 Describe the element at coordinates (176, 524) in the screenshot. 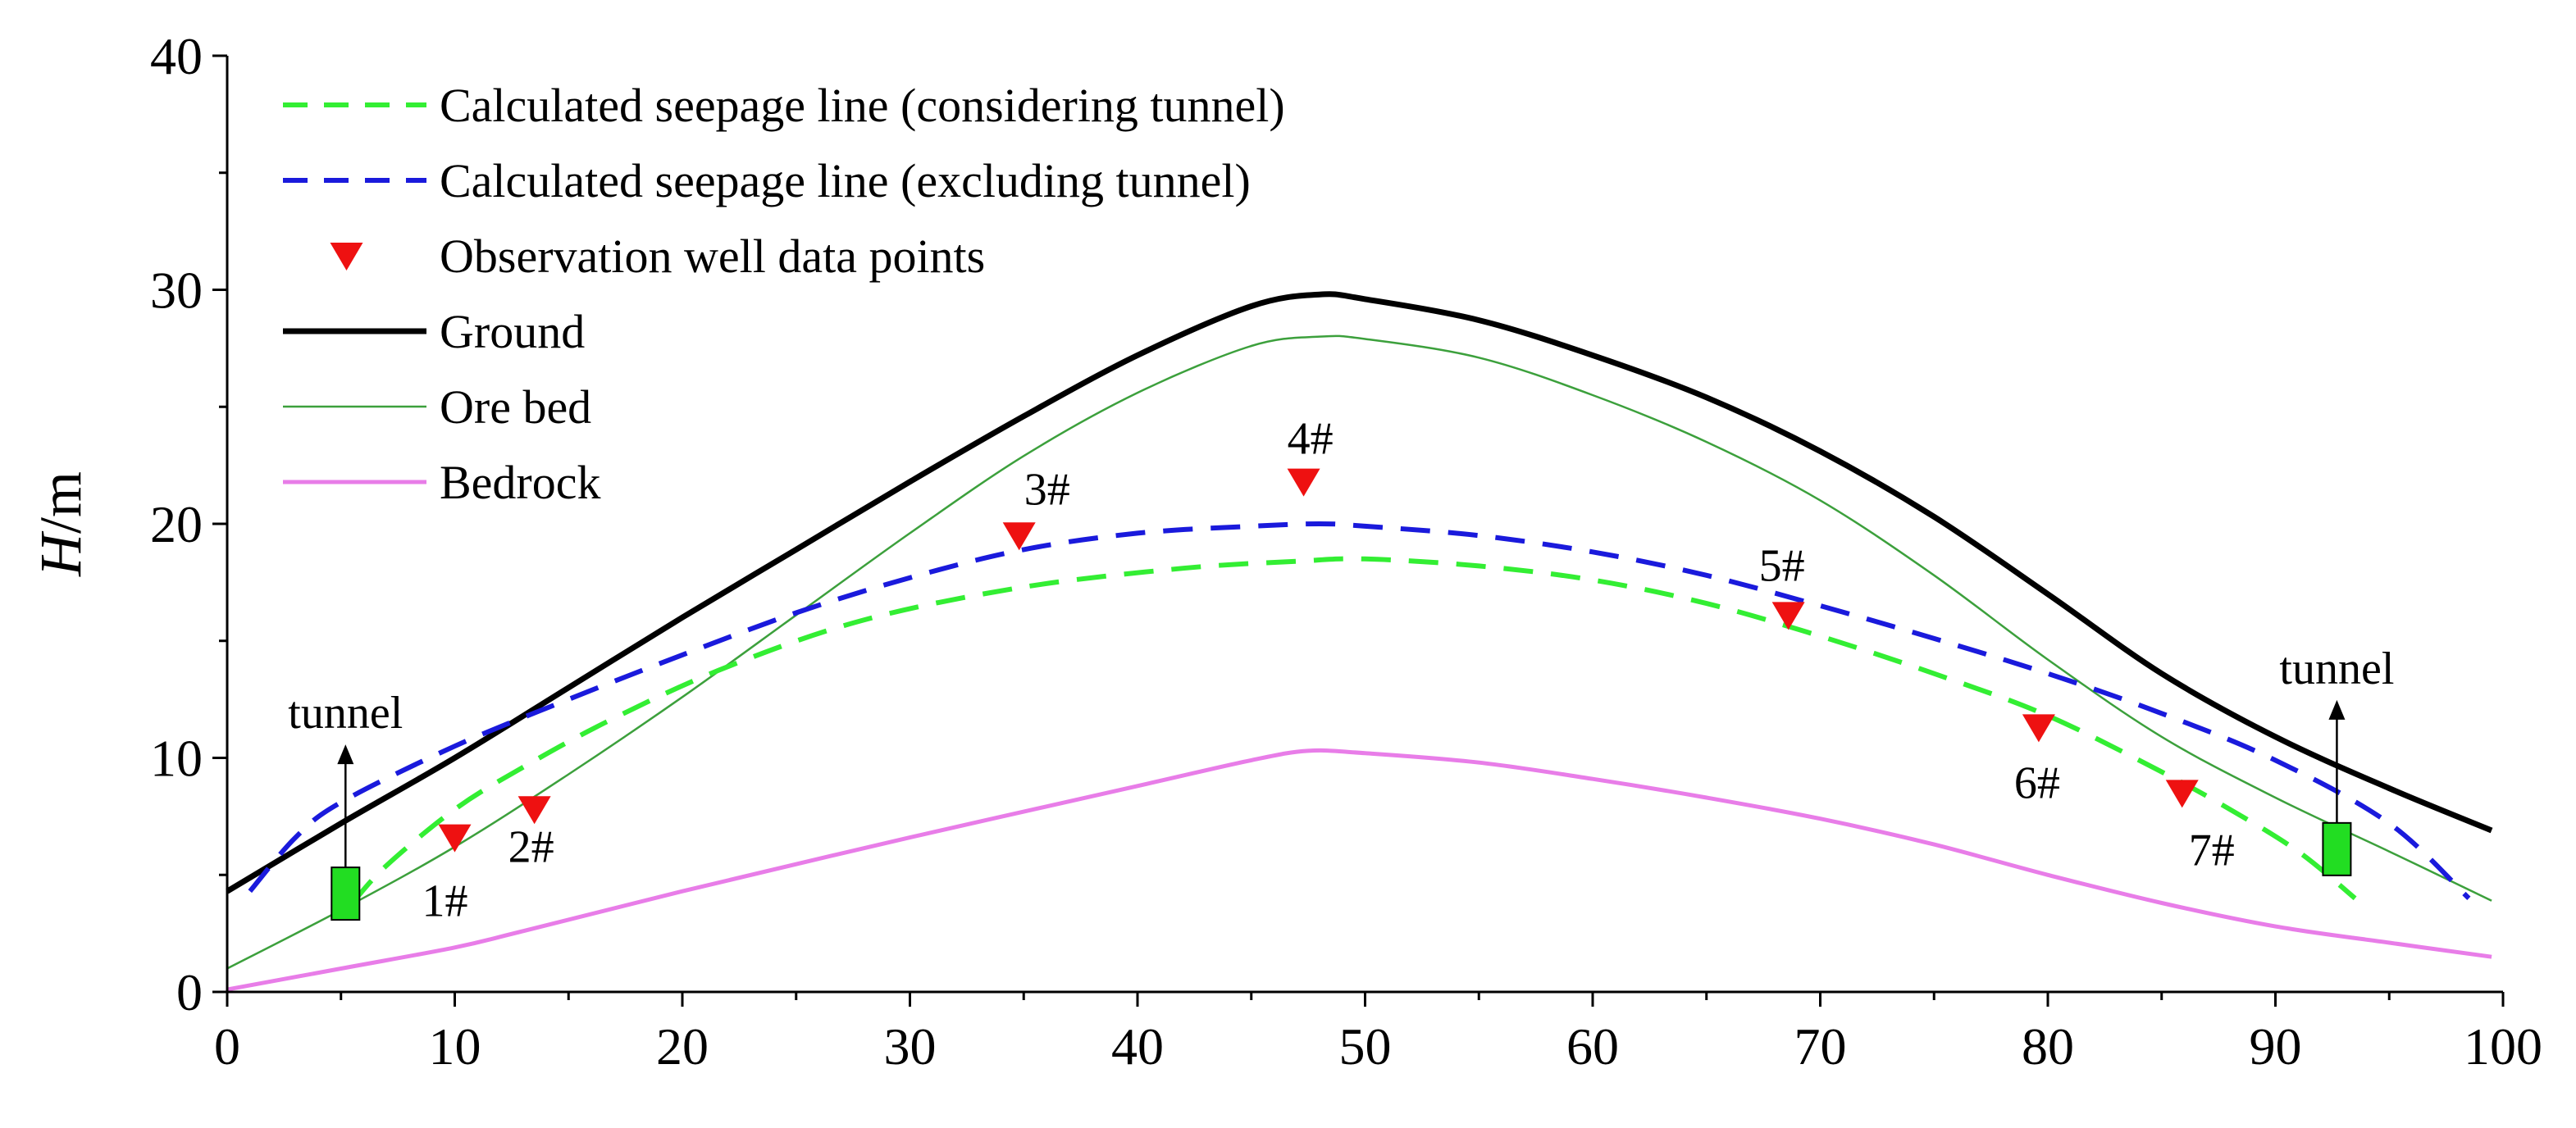

I see `y-tick-label-20: 20` at that location.